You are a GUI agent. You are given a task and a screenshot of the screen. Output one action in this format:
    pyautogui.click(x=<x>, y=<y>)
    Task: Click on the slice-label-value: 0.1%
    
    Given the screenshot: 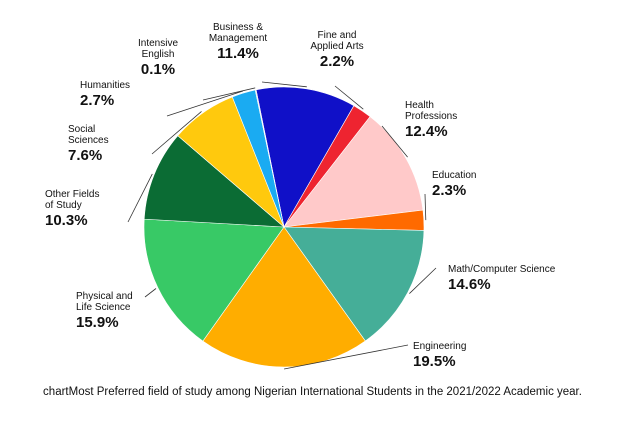 What is the action you would take?
    pyautogui.click(x=158, y=69)
    